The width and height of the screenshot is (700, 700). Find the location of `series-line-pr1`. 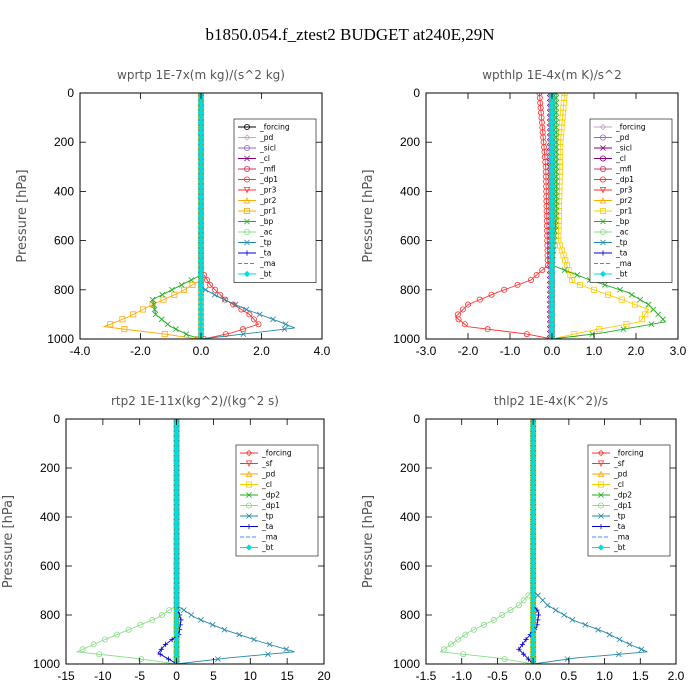

series-line-pr1 is located at coordinates (600, 216).